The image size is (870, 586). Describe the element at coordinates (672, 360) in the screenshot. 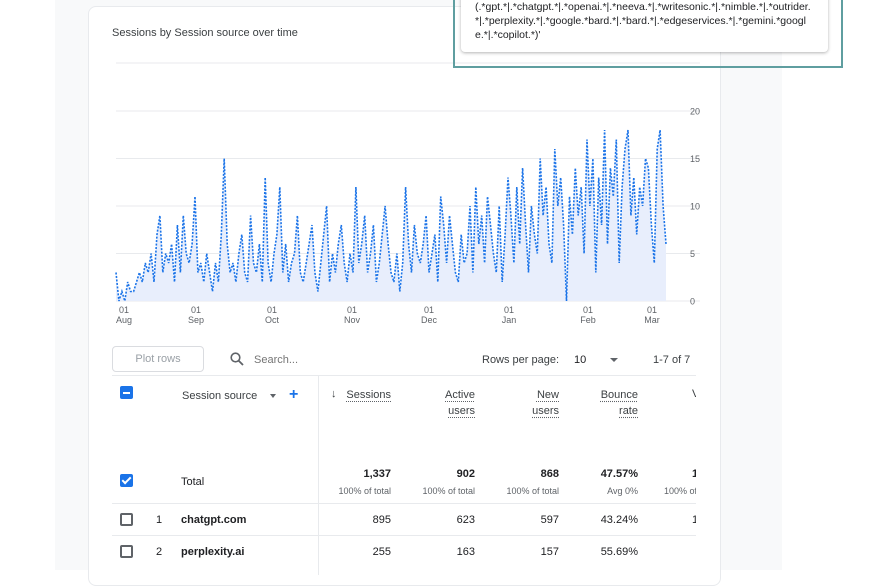

I see `pagination-range: 1-7 of 7` at that location.